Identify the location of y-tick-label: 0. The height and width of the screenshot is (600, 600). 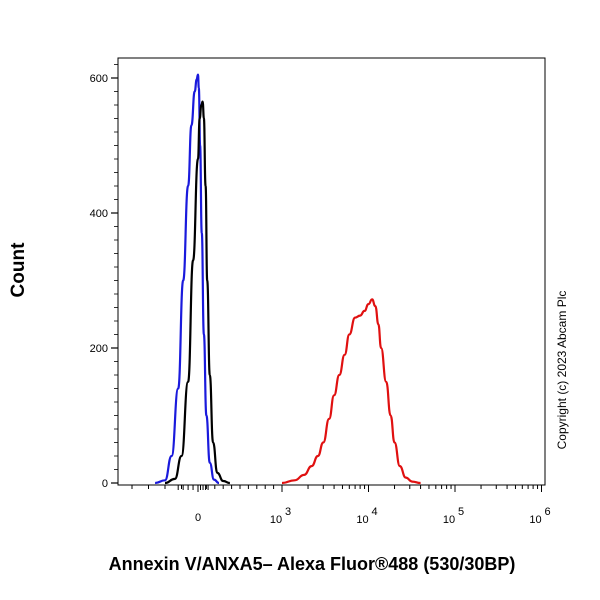
(105, 484).